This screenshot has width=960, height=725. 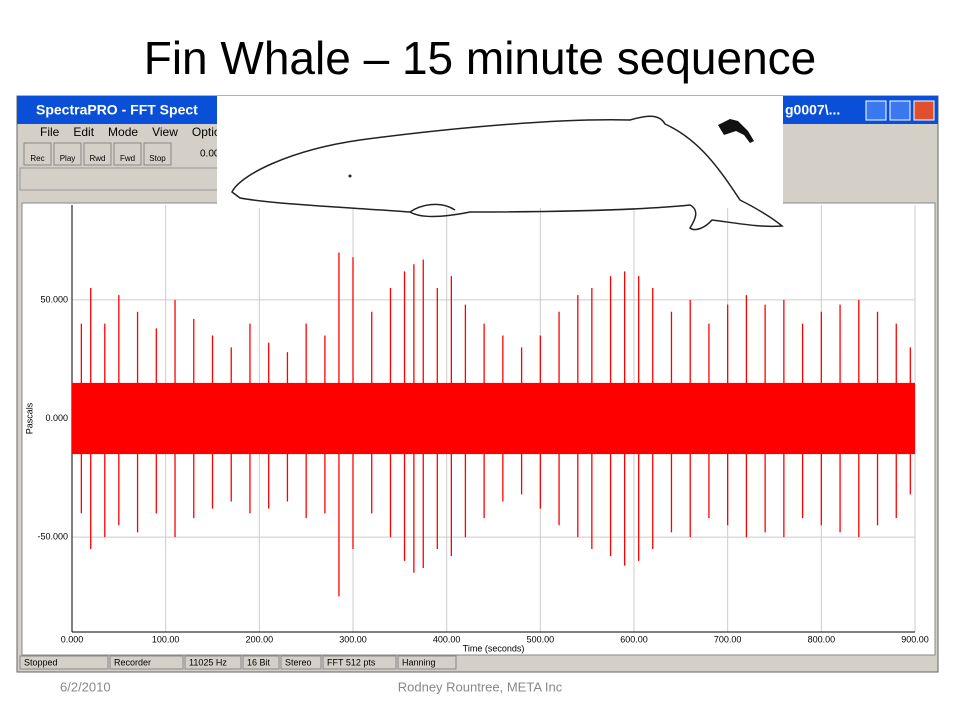 What do you see at coordinates (72, 639) in the screenshot?
I see `x-tick-label: 0.000` at bounding box center [72, 639].